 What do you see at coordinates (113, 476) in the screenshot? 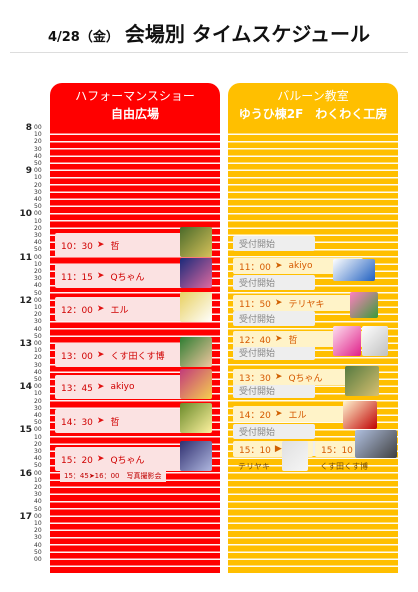
I see `photo-session-note: 15：45➤16：00 写真撮影会` at bounding box center [113, 476].